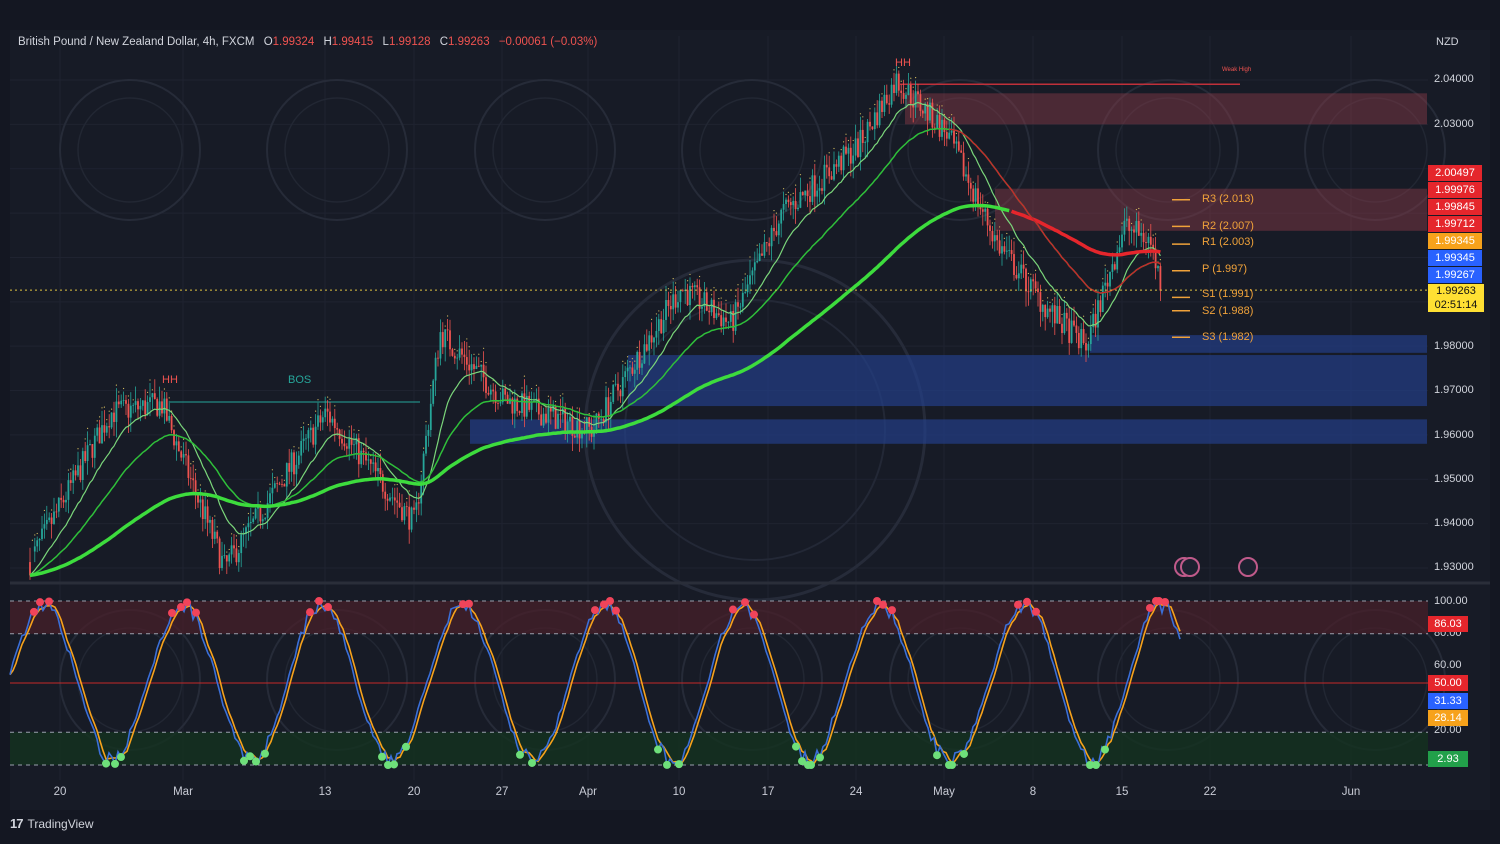  What do you see at coordinates (293, 42) in the screenshot?
I see `open-value: 1.99324` at bounding box center [293, 42].